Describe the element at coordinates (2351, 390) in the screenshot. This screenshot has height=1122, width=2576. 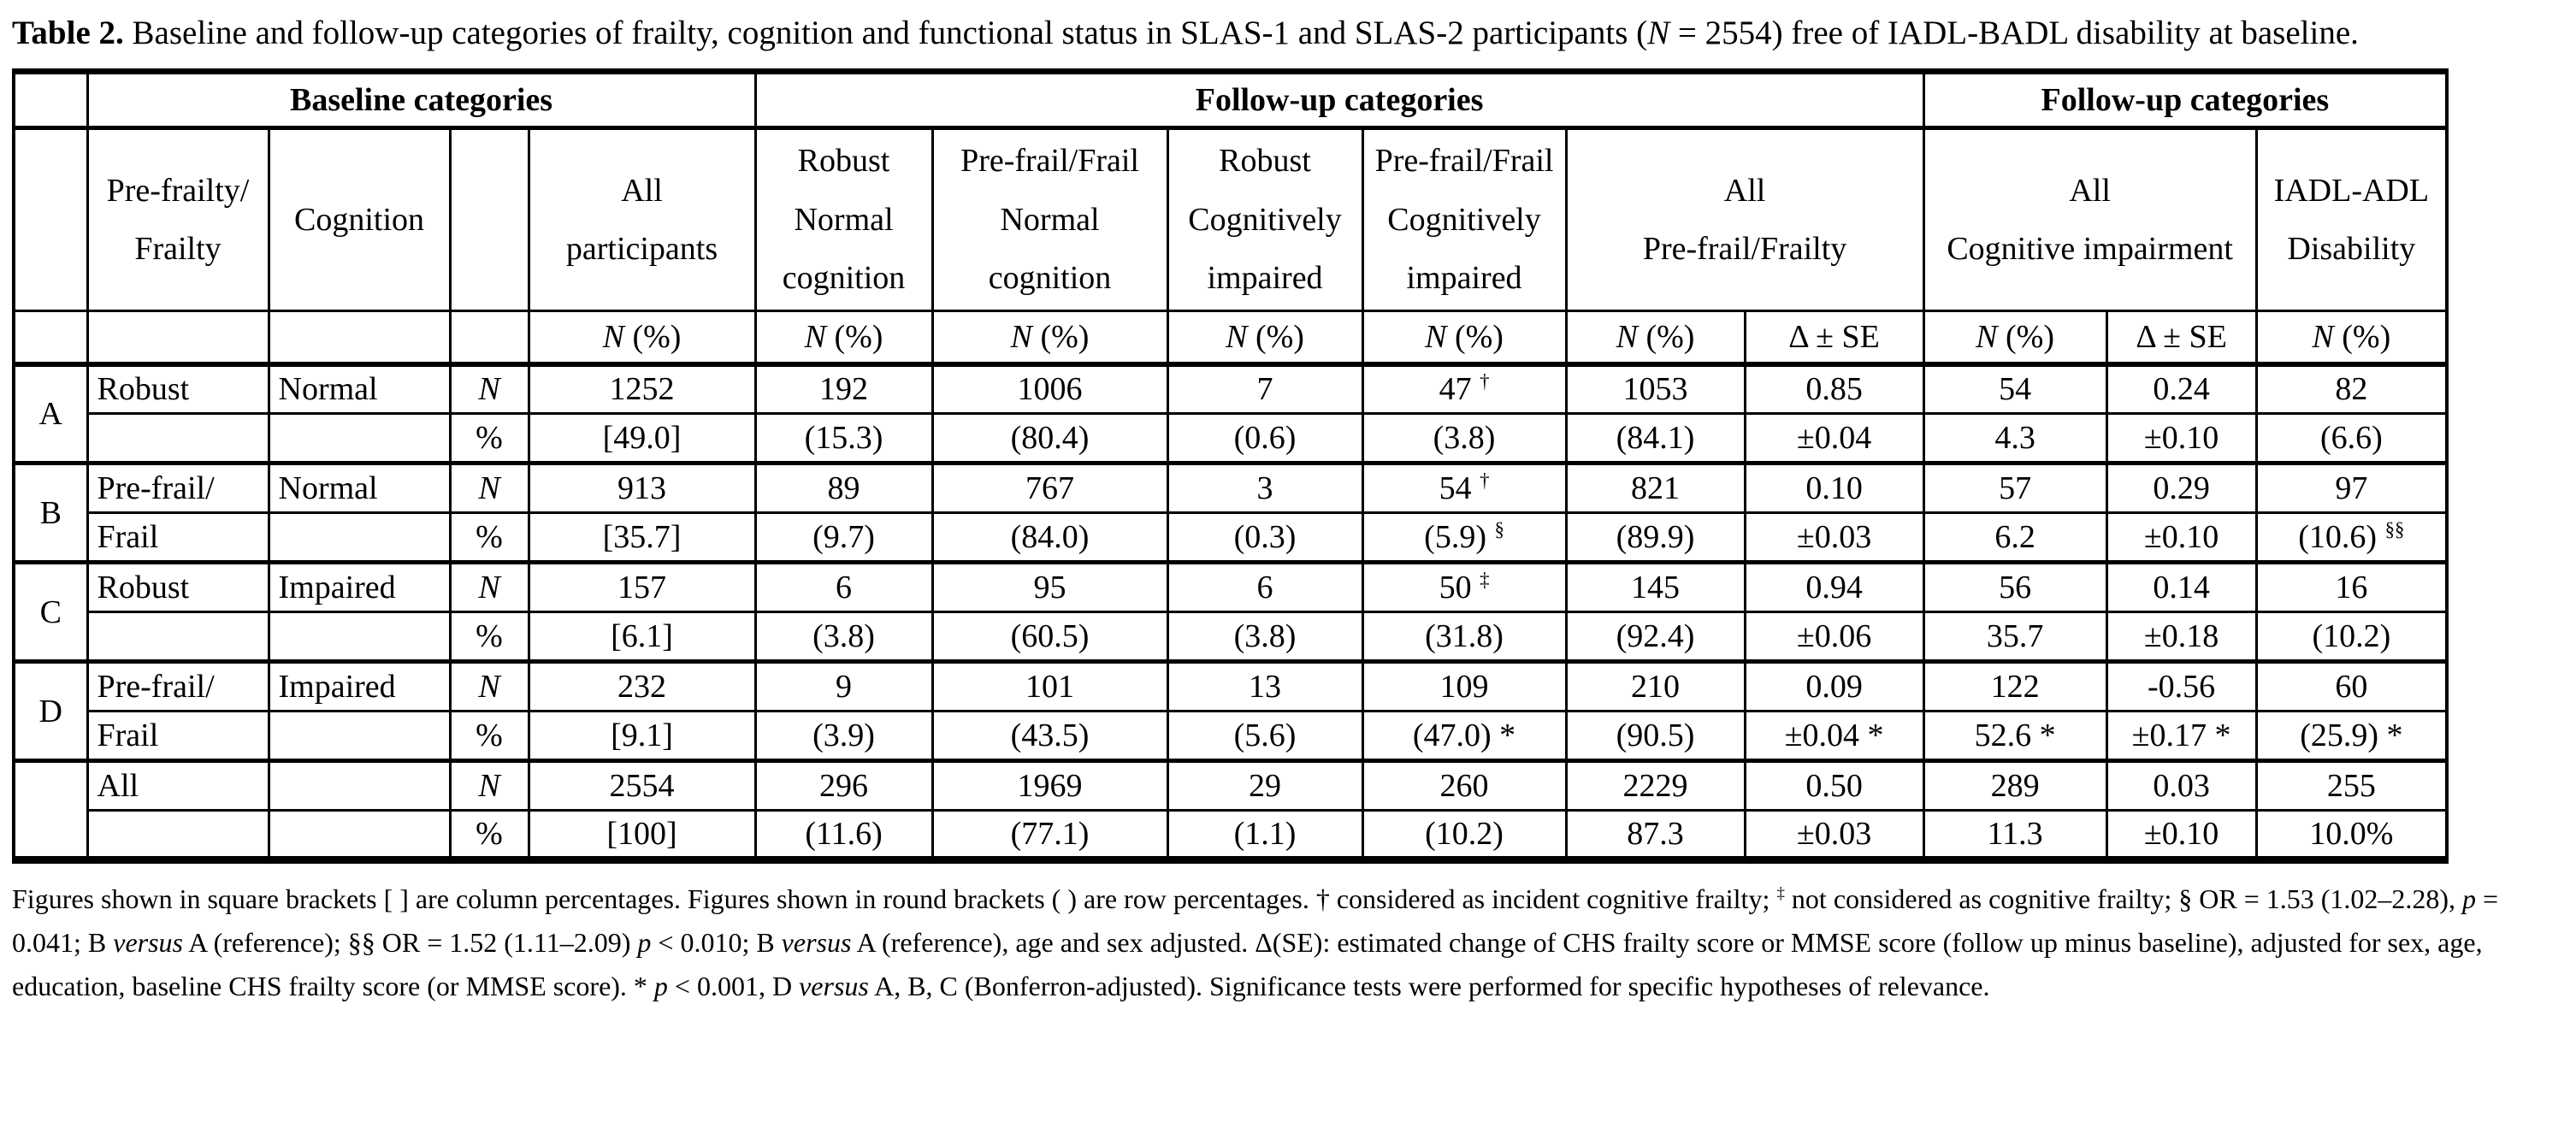
I see `table-cell: 82` at that location.